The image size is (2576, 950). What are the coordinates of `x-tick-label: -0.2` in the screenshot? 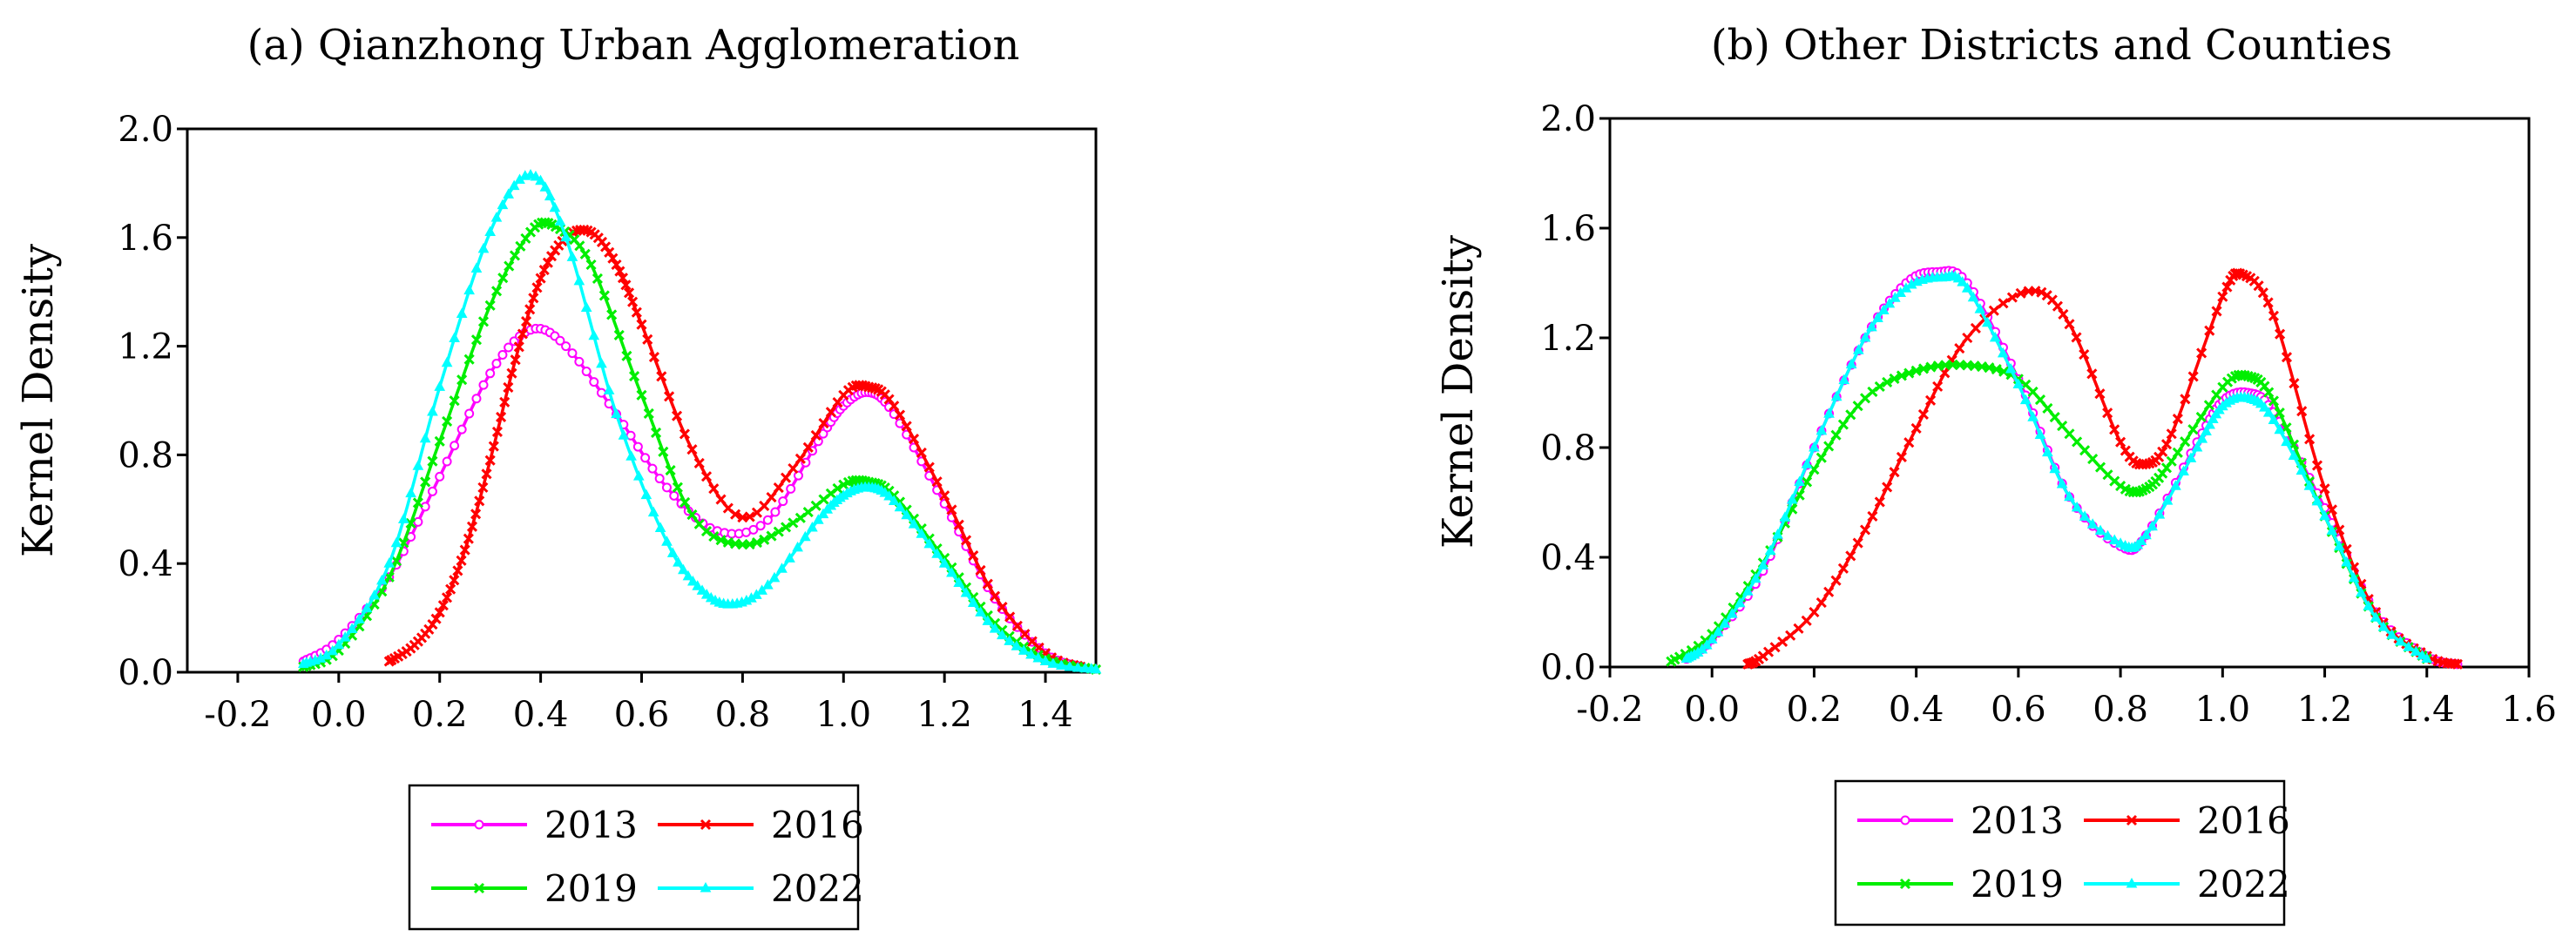 It's located at (237, 715).